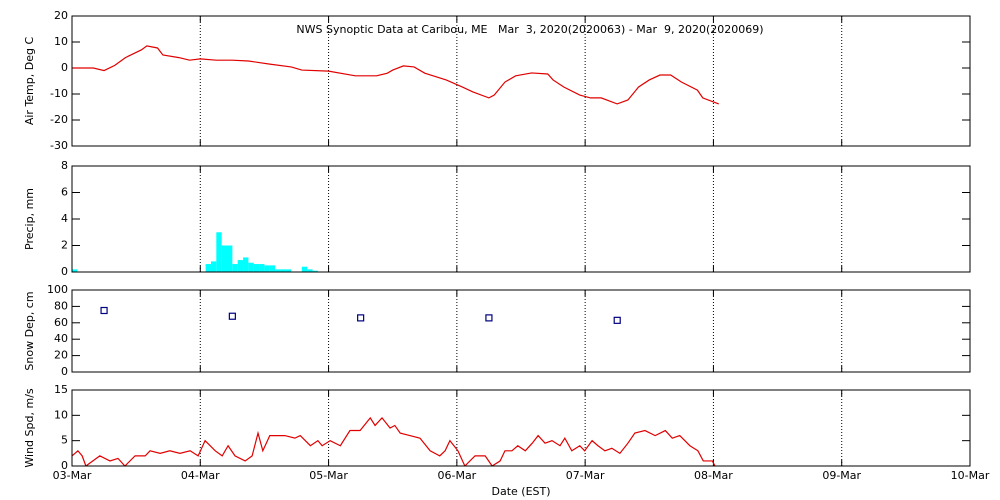  What do you see at coordinates (970, 475) in the screenshot?
I see `x-tick-label: 10-Mar` at bounding box center [970, 475].